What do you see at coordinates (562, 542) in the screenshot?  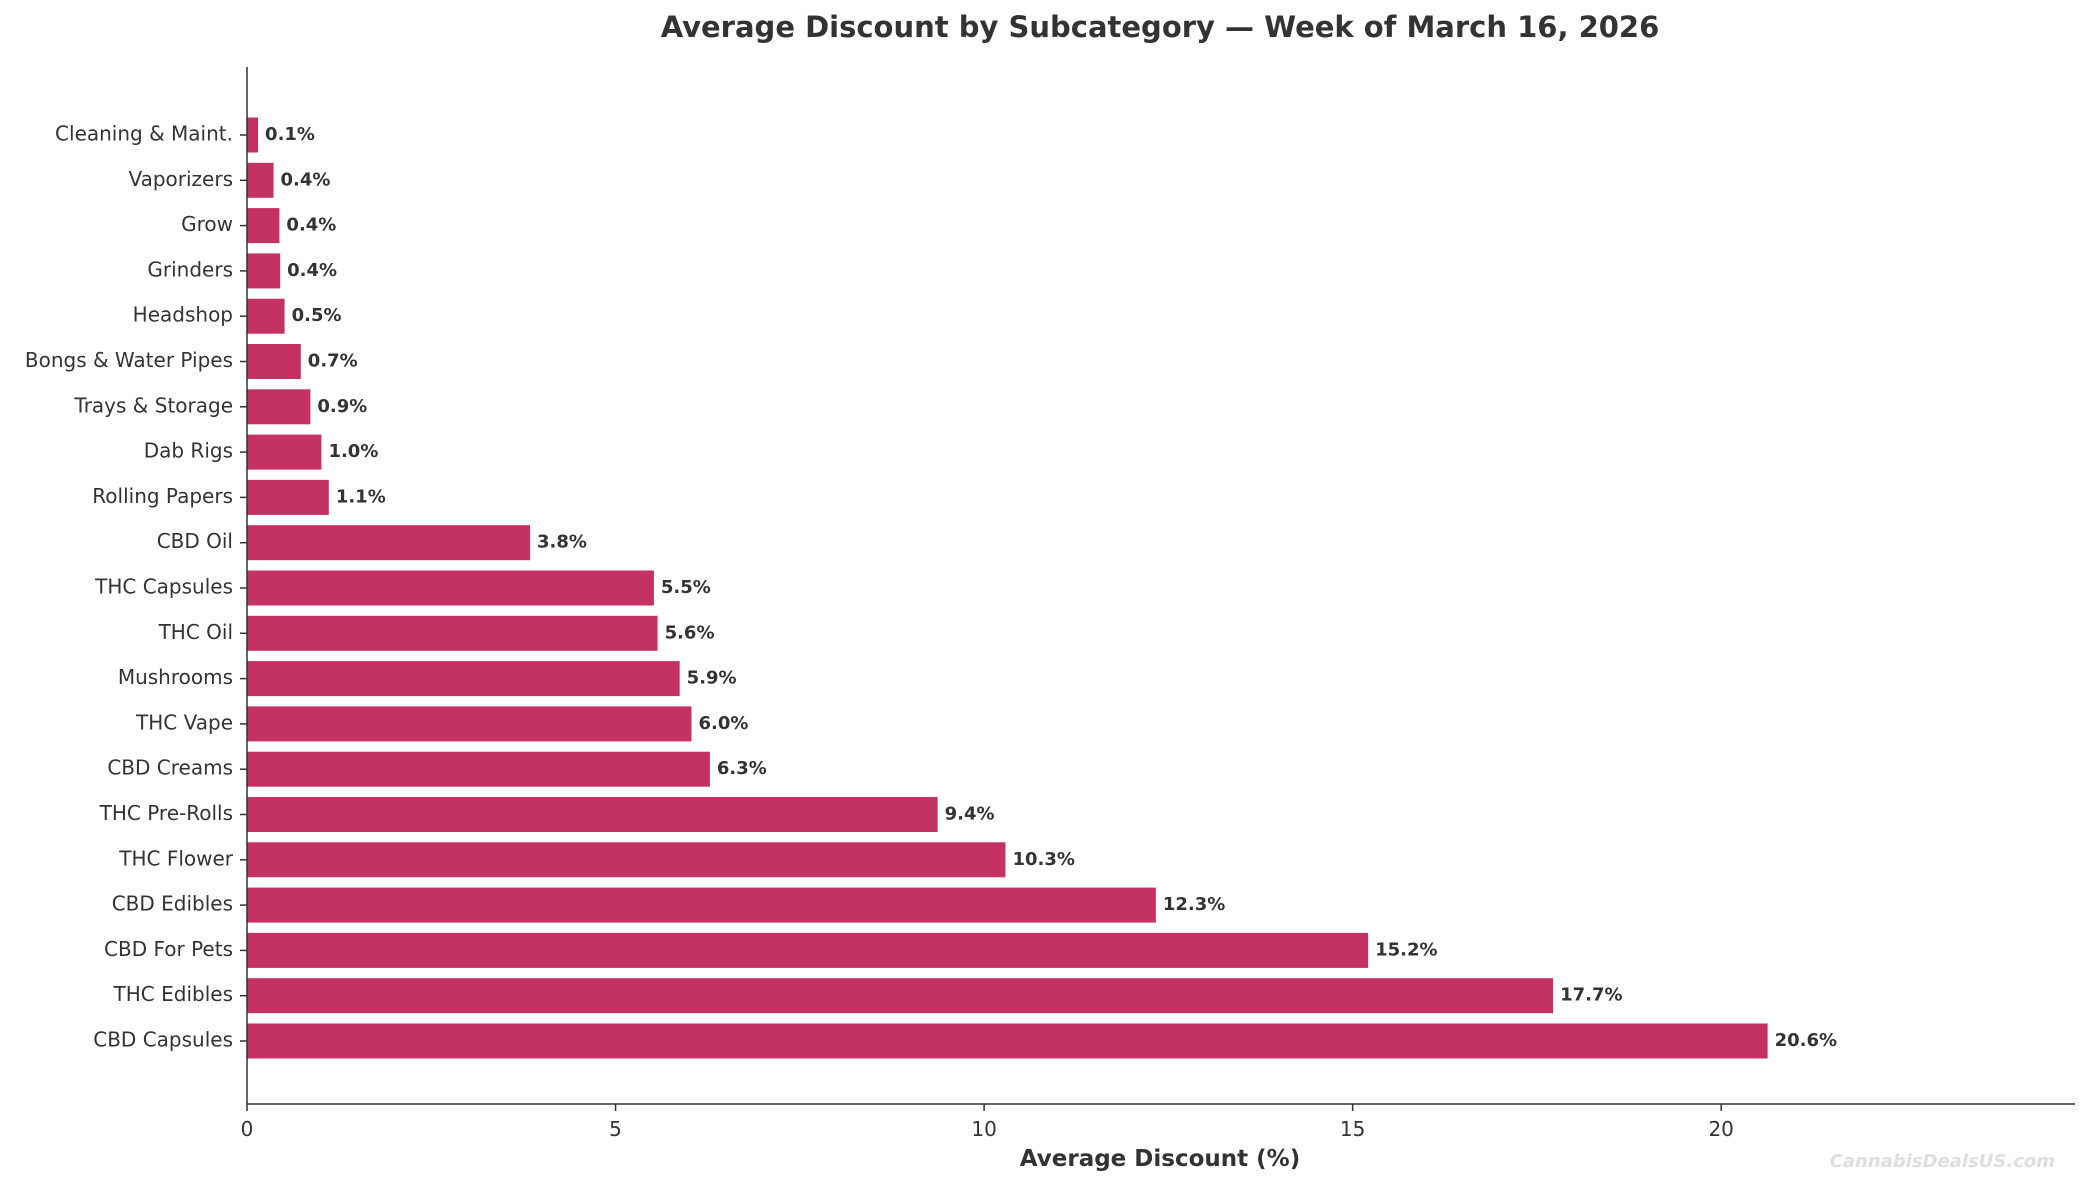 I see `bar-value-label: 3.8%` at bounding box center [562, 542].